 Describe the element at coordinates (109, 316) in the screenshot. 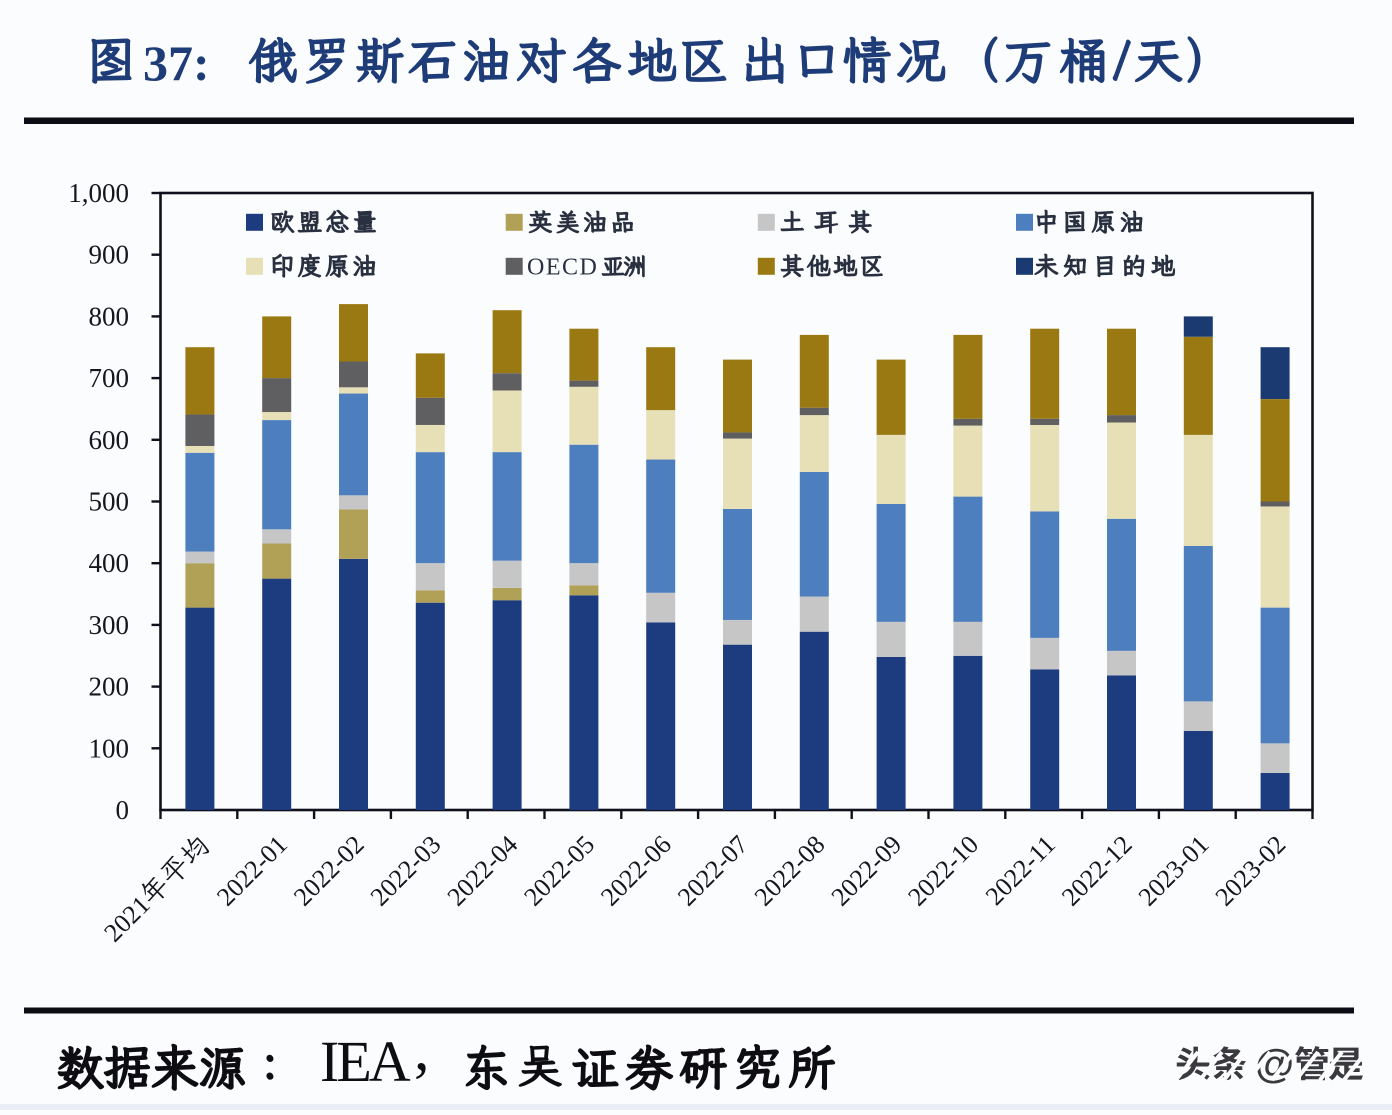

I see `svg-text: 800` at that location.